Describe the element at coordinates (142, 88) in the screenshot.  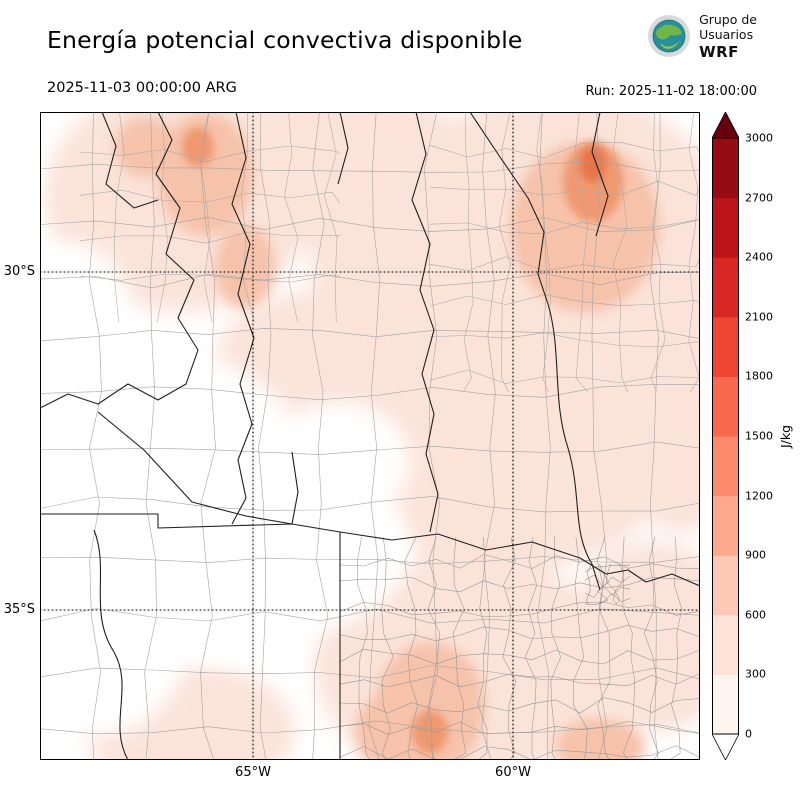
I see `valid-time-label: 2025-11-03 00:00:00 ARG` at that location.